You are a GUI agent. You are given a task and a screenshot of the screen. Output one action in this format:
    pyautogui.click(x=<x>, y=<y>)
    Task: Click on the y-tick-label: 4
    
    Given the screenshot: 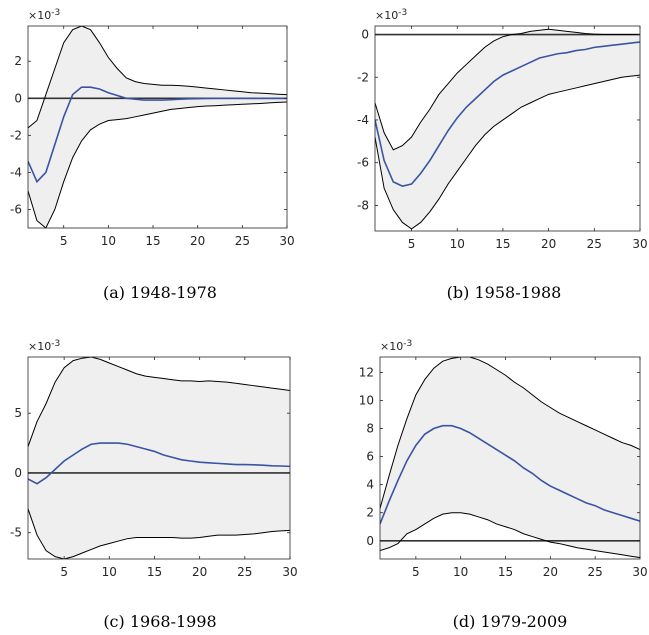 What is the action you would take?
    pyautogui.click(x=370, y=485)
    